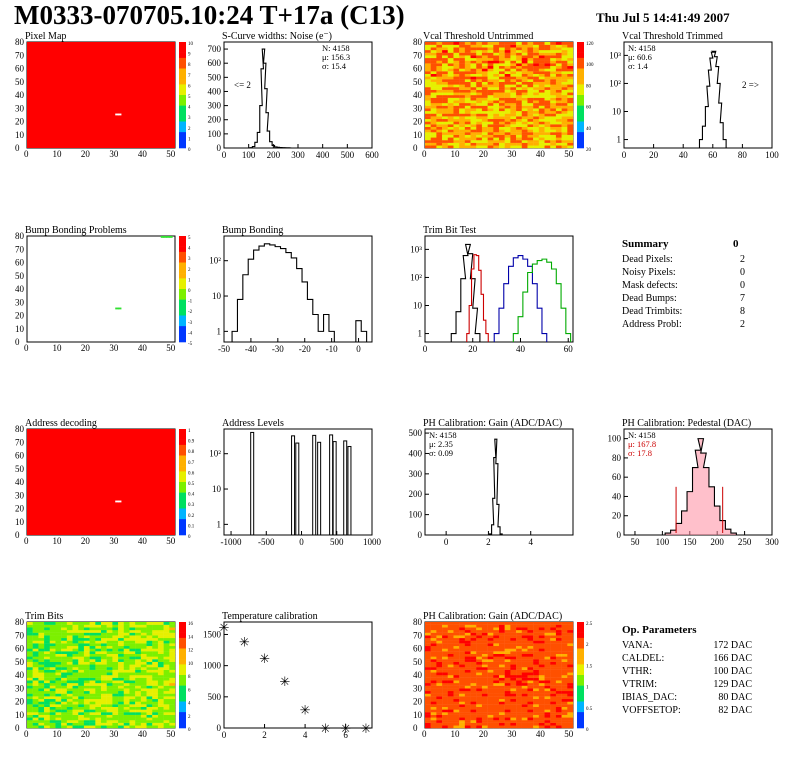 The width and height of the screenshot is (796, 772). I want to click on op-parameter-value: 172 DAC, so click(732, 645).